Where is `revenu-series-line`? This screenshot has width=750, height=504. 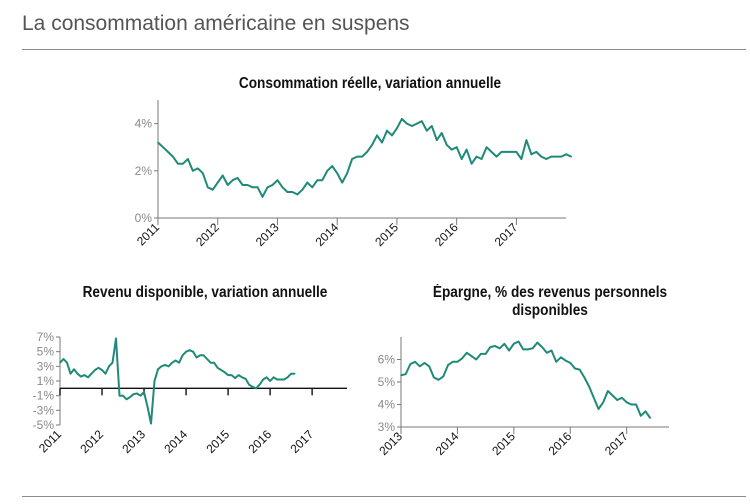 revenu-series-line is located at coordinates (177, 381).